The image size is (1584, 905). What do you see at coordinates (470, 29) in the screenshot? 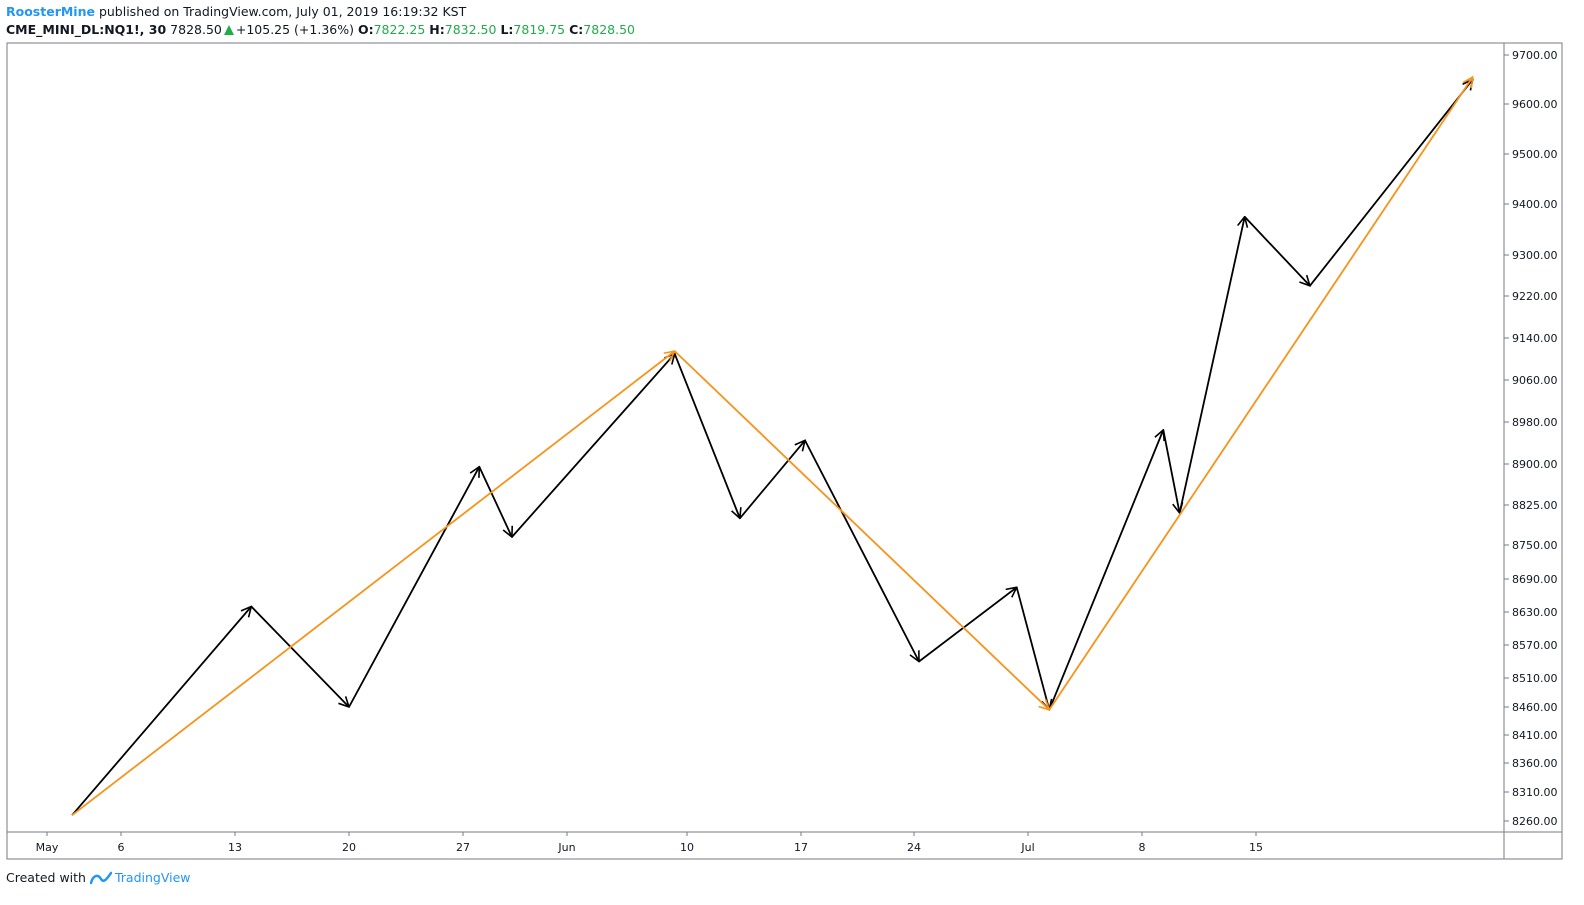
I see `high-value: 7832.50` at bounding box center [470, 29].